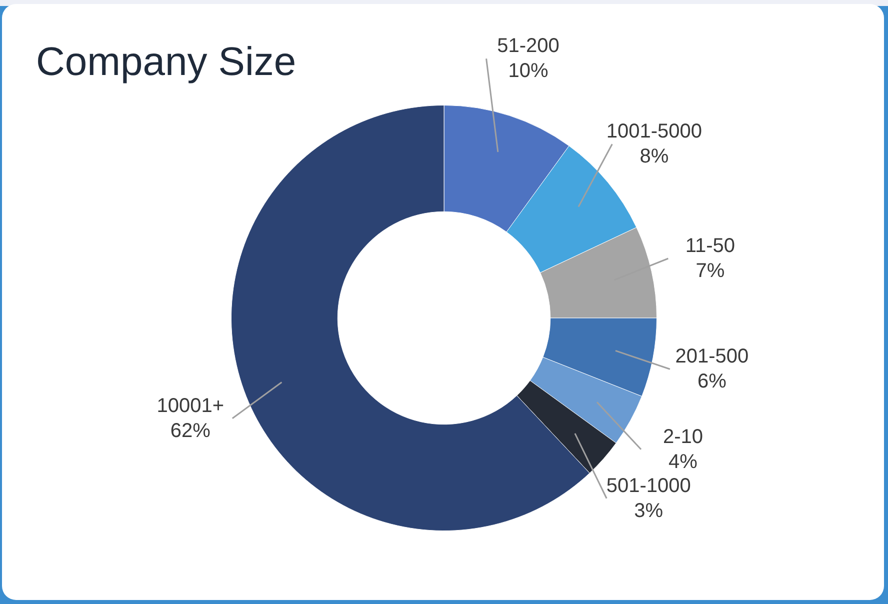 This screenshot has height=604, width=888. Describe the element at coordinates (190, 431) in the screenshot. I see `data-label: 62%` at that location.